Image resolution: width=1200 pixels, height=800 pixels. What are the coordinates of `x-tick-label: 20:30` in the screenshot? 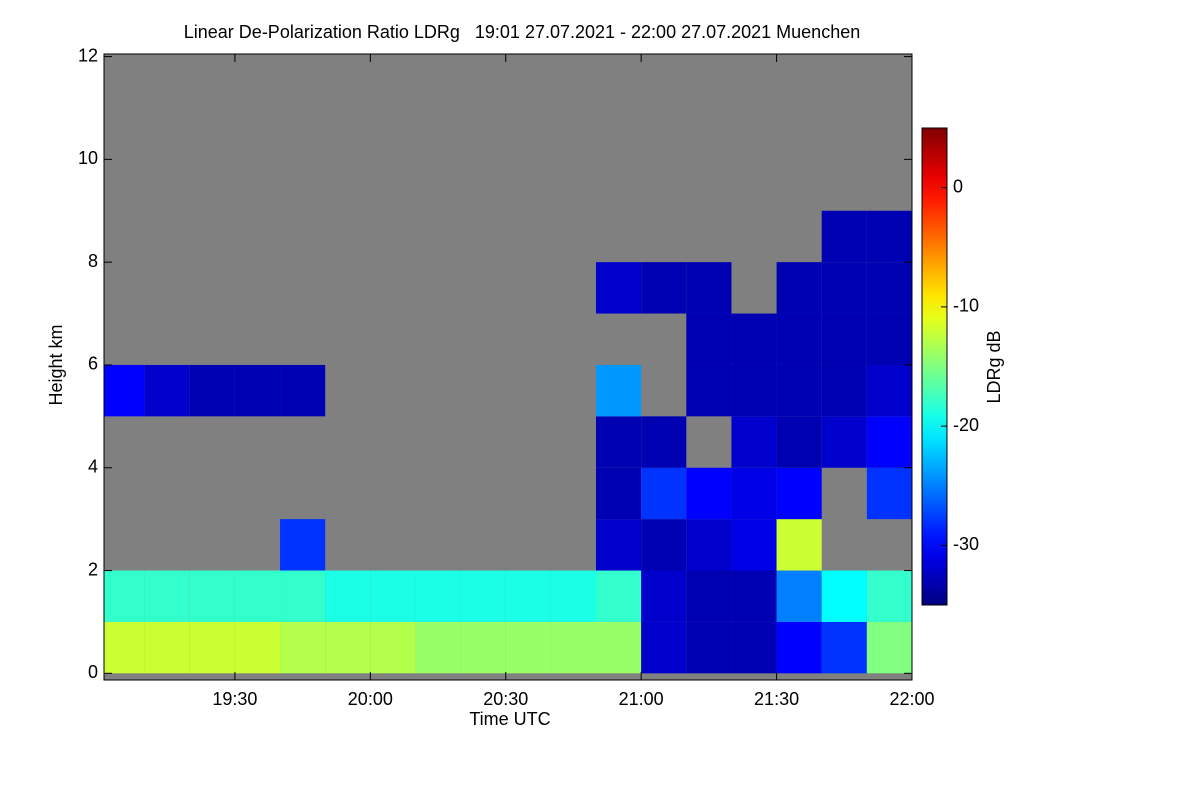 It's located at (505, 699).